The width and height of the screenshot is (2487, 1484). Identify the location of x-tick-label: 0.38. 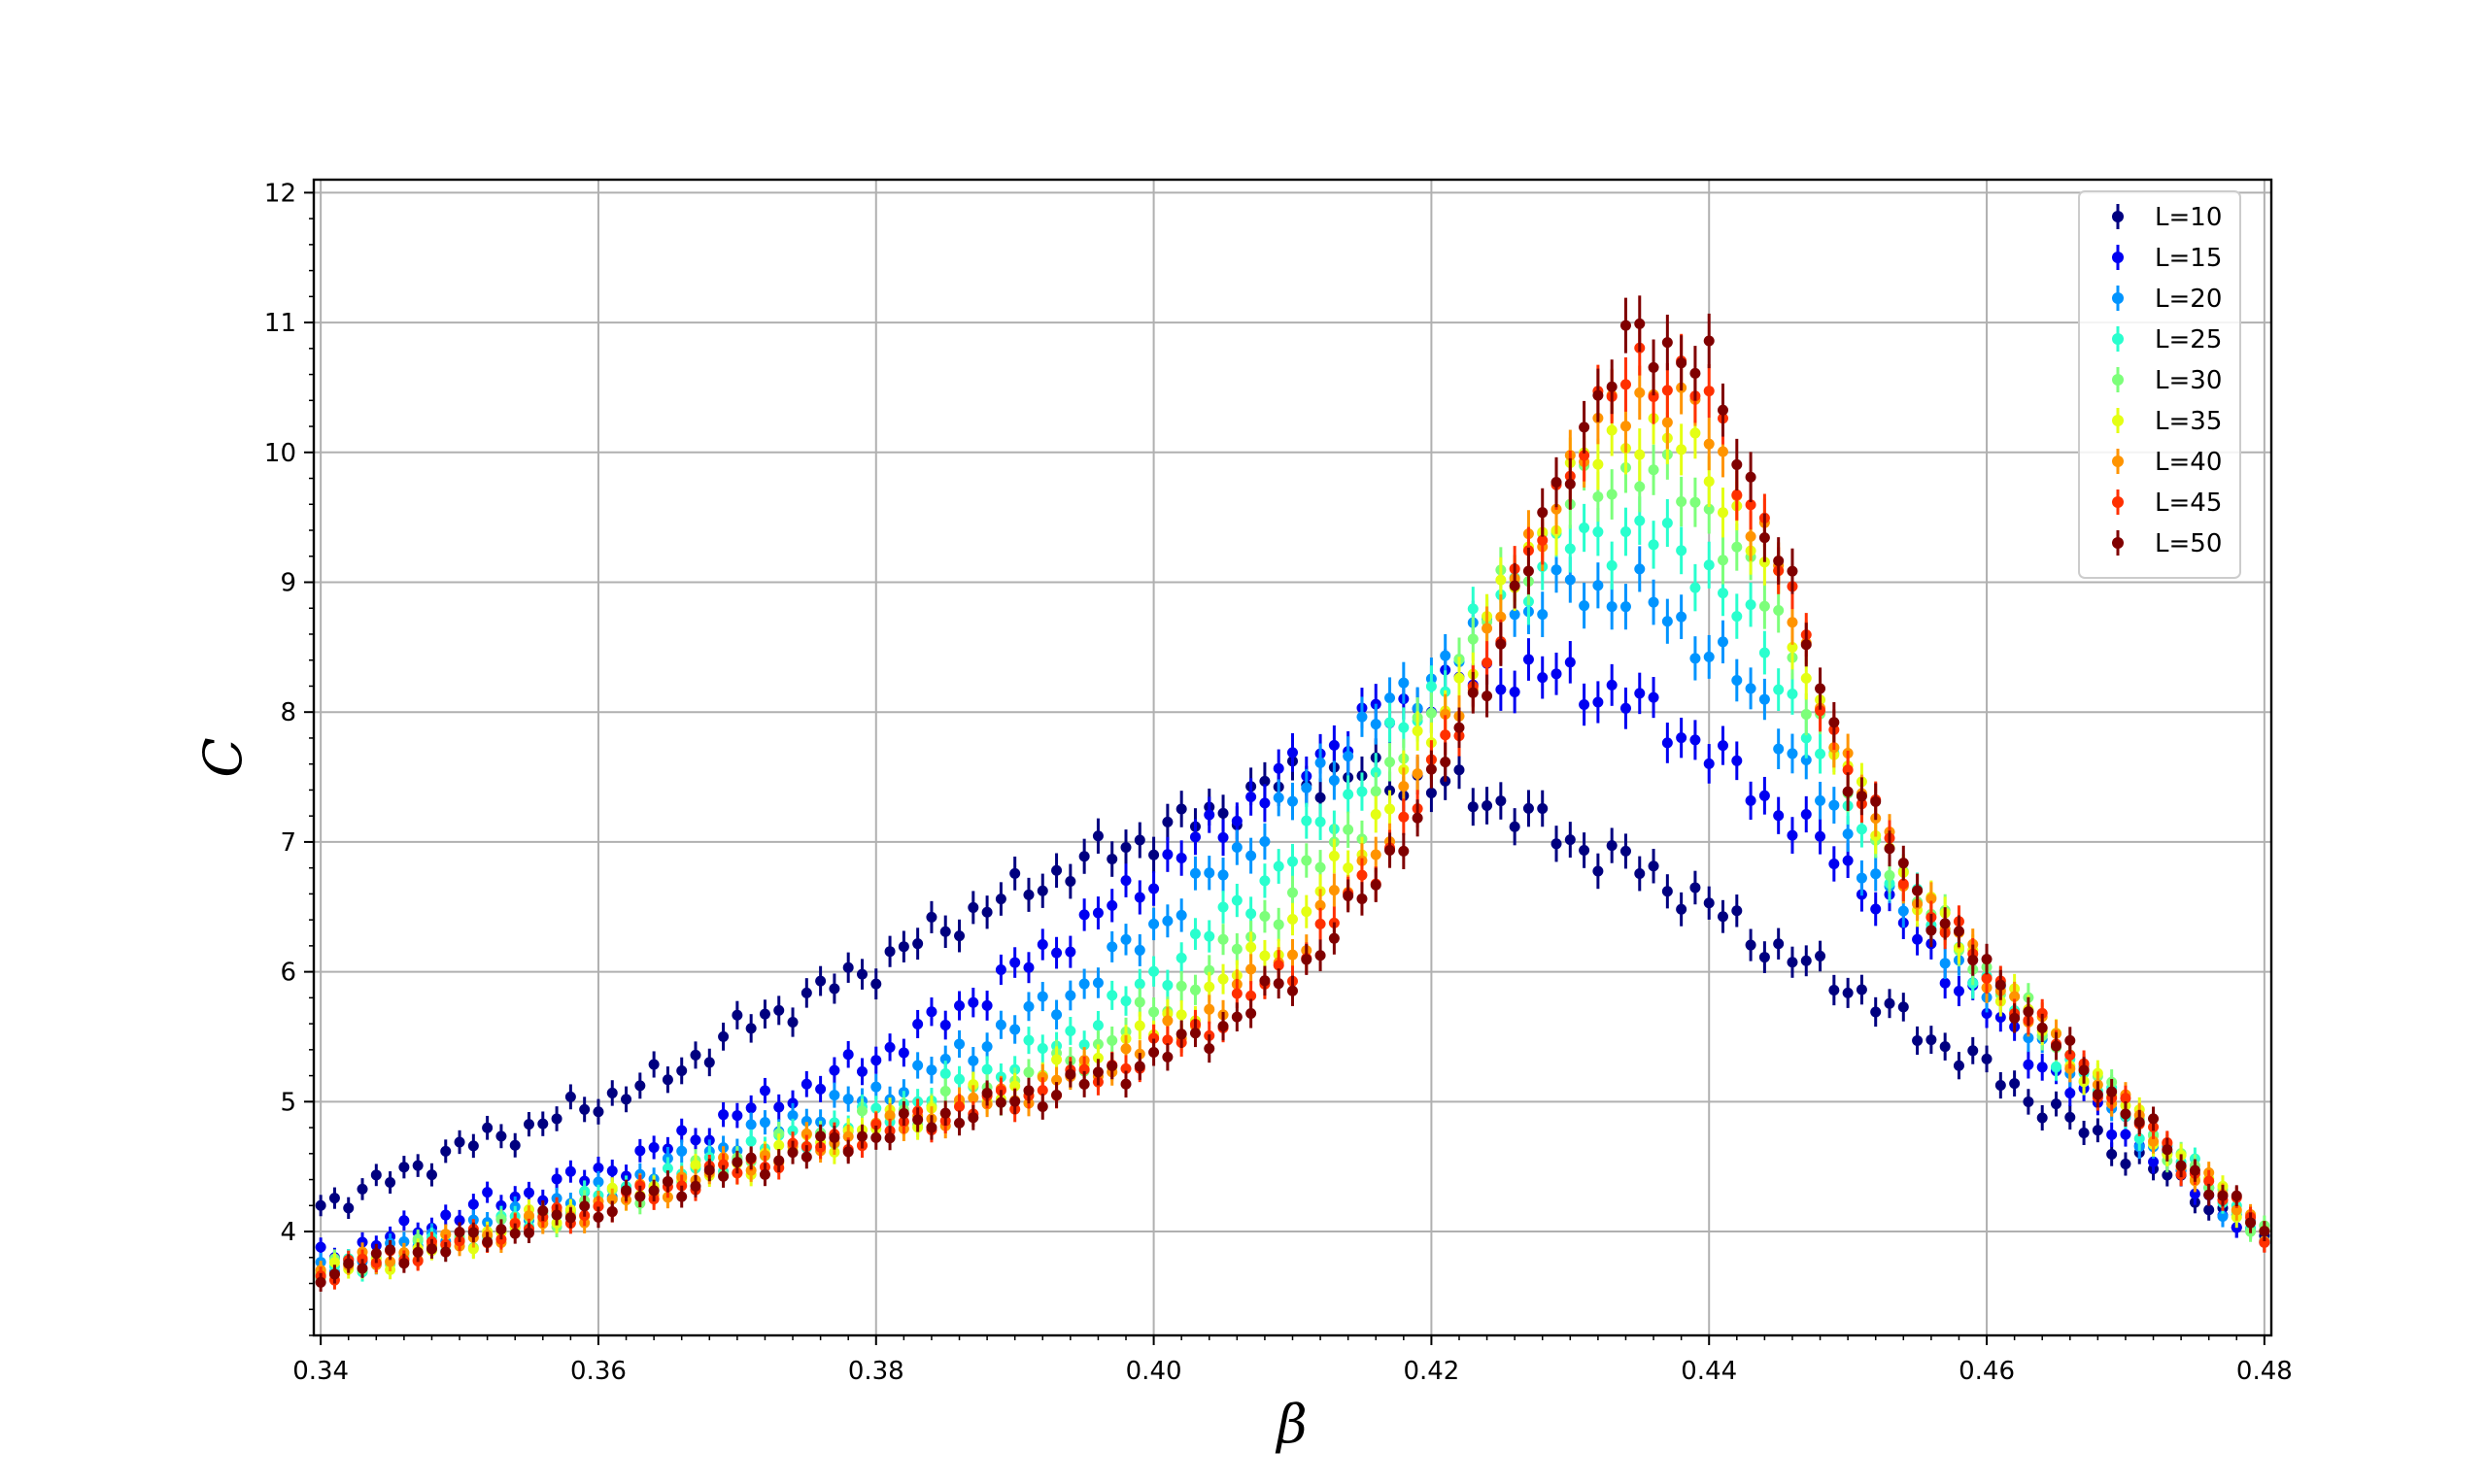
(876, 1371).